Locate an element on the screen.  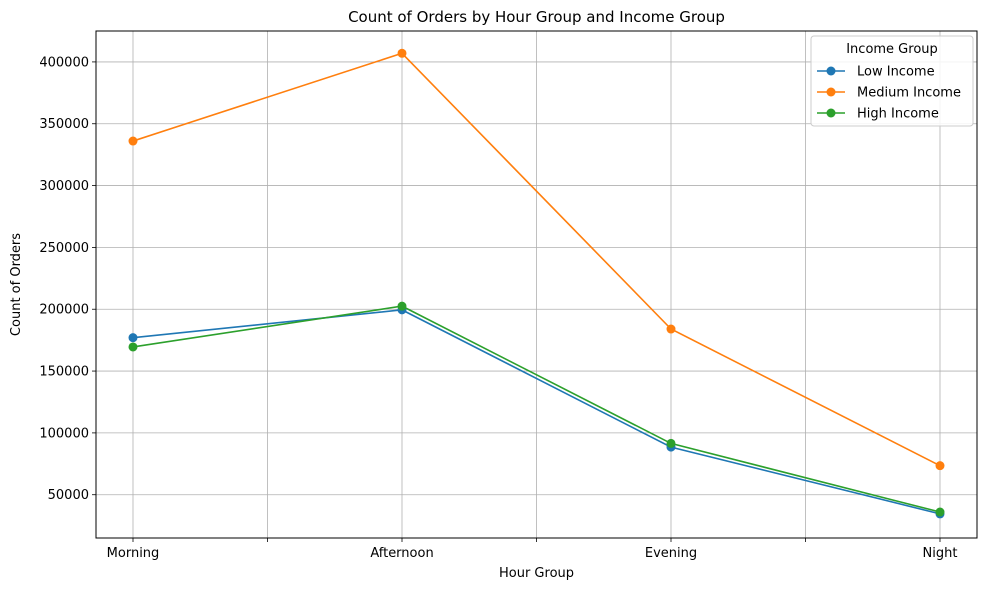
x-axis-label: Hour Group is located at coordinates (536, 573).